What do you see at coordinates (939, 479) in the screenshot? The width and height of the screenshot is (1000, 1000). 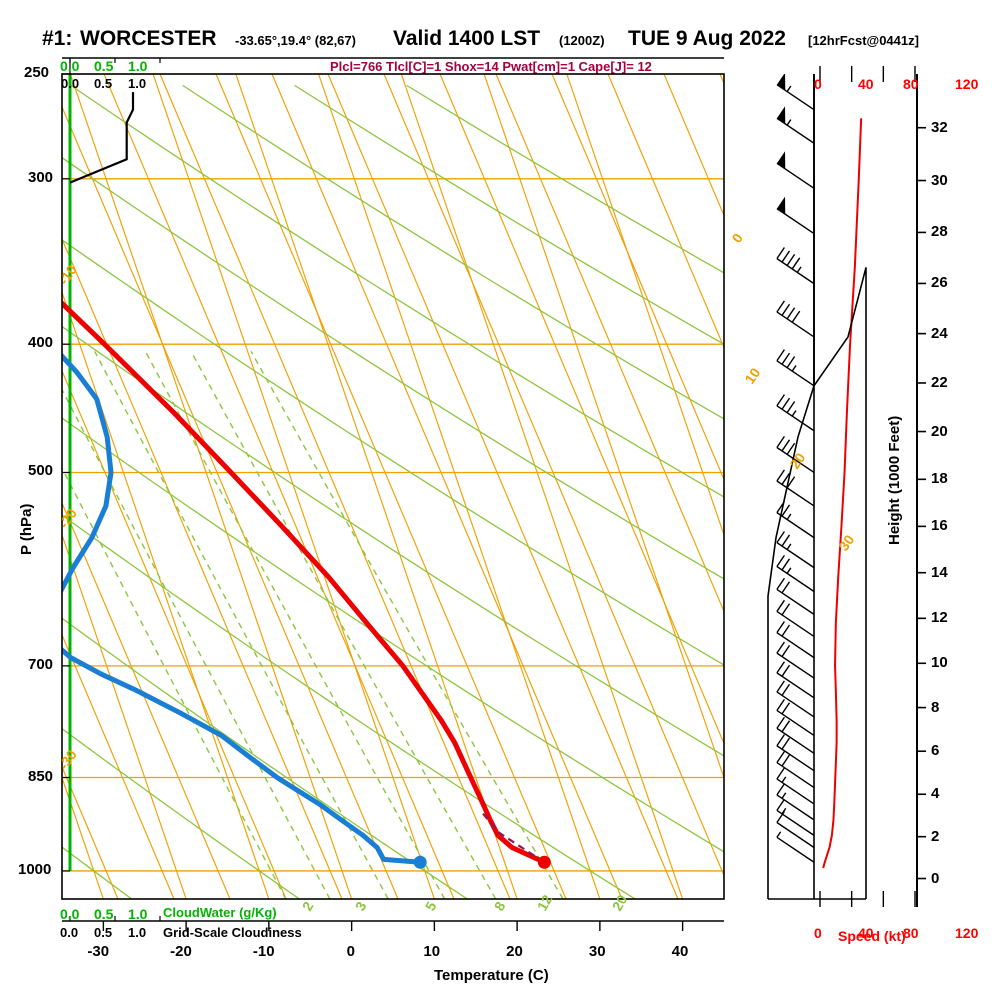 I see `height-tick: 18` at bounding box center [939, 479].